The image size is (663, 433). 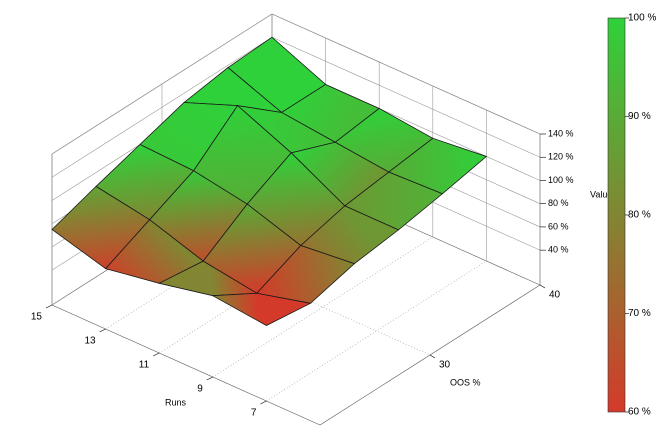 I want to click on colorbar-tick-label: 60 %, so click(x=639, y=412).